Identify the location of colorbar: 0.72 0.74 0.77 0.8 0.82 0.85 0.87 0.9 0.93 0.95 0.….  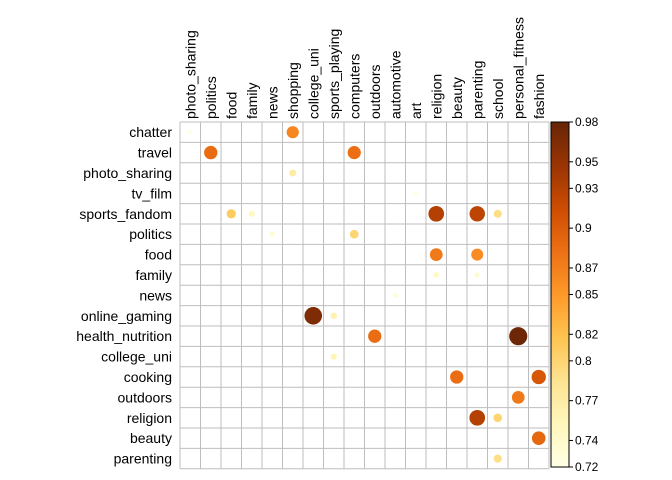
(574, 294).